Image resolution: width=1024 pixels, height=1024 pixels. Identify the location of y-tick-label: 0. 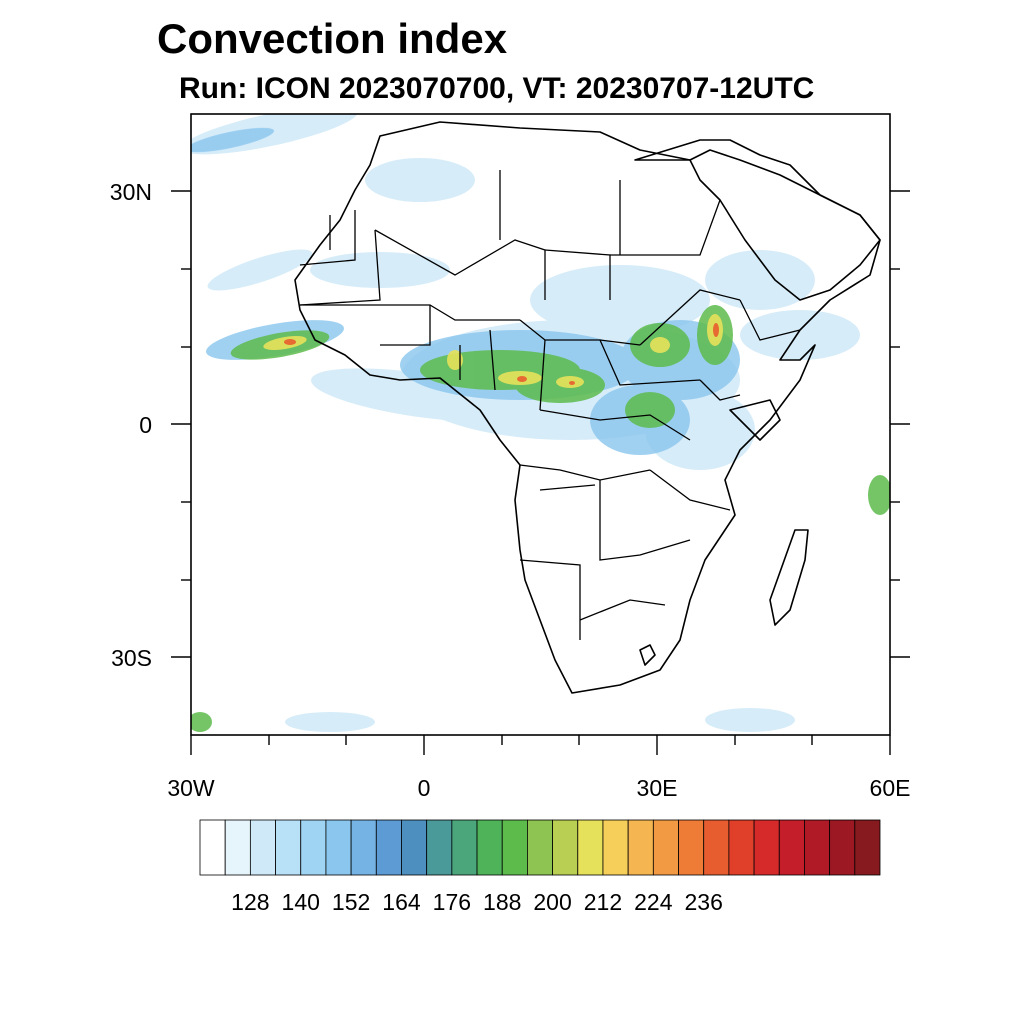
(145, 425).